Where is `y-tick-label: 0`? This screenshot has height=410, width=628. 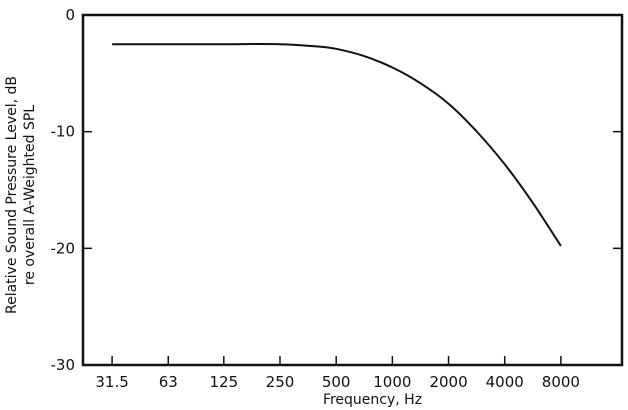
y-tick-label: 0 is located at coordinates (70, 15).